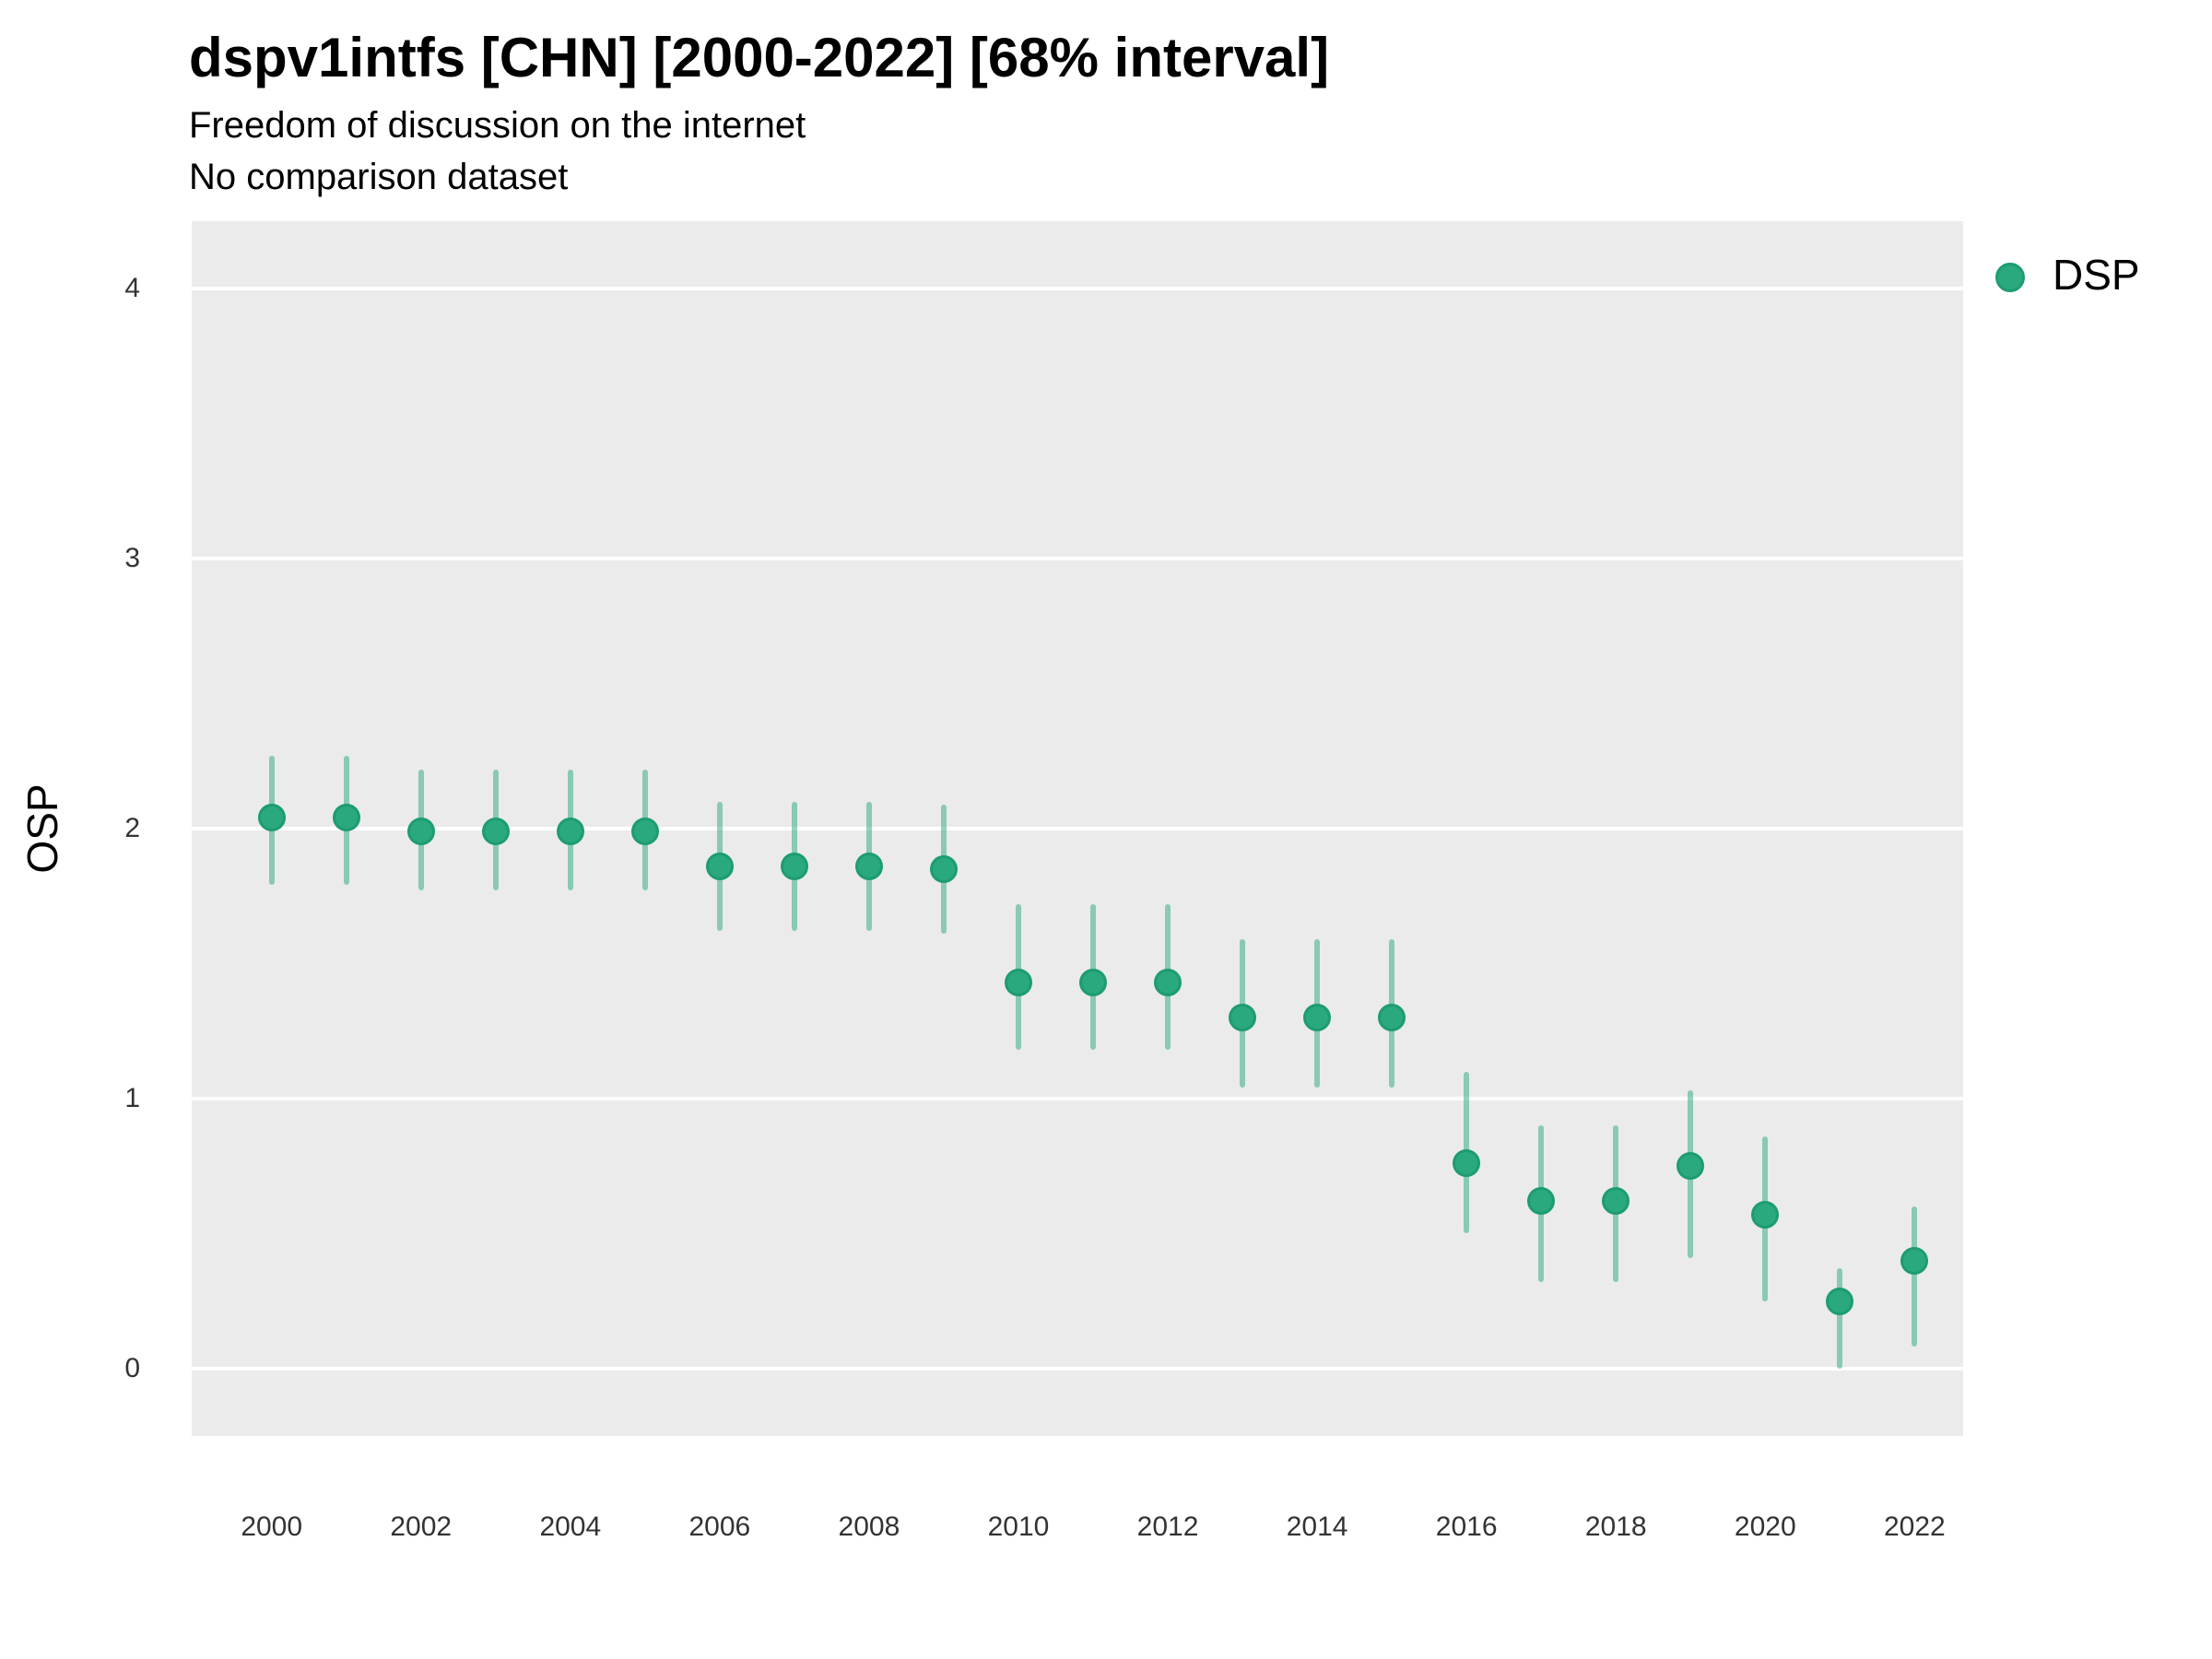 This screenshot has height=1659, width=2212. I want to click on x-tick-label: 2016, so click(1466, 1527).